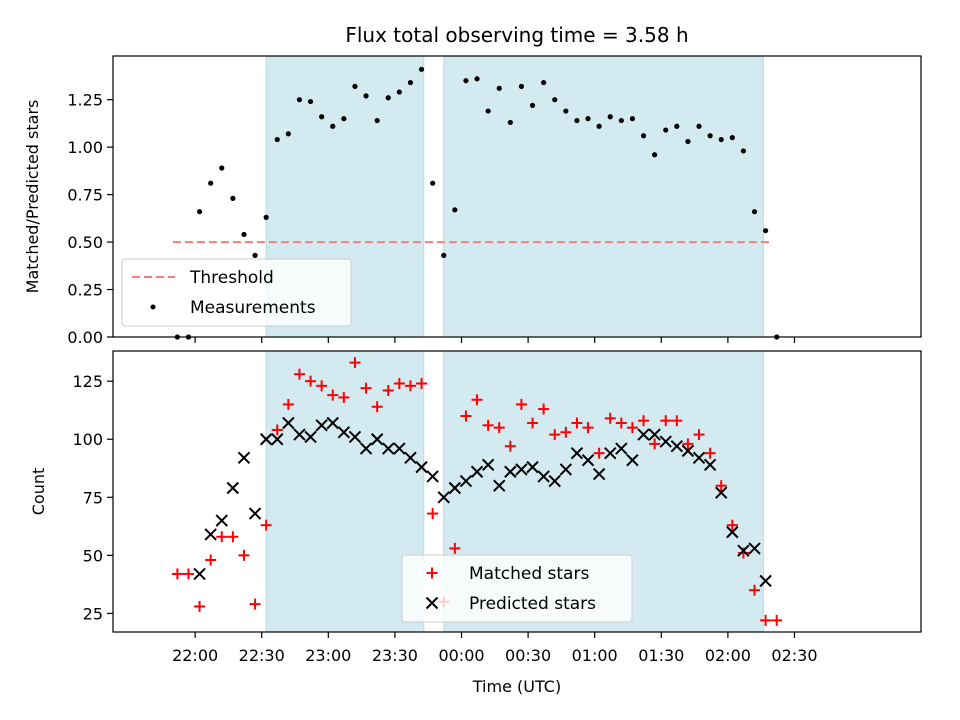 This screenshot has width=960, height=720. Describe the element at coordinates (516, 686) in the screenshot. I see `x-axis-label: Time (UTC)` at that location.